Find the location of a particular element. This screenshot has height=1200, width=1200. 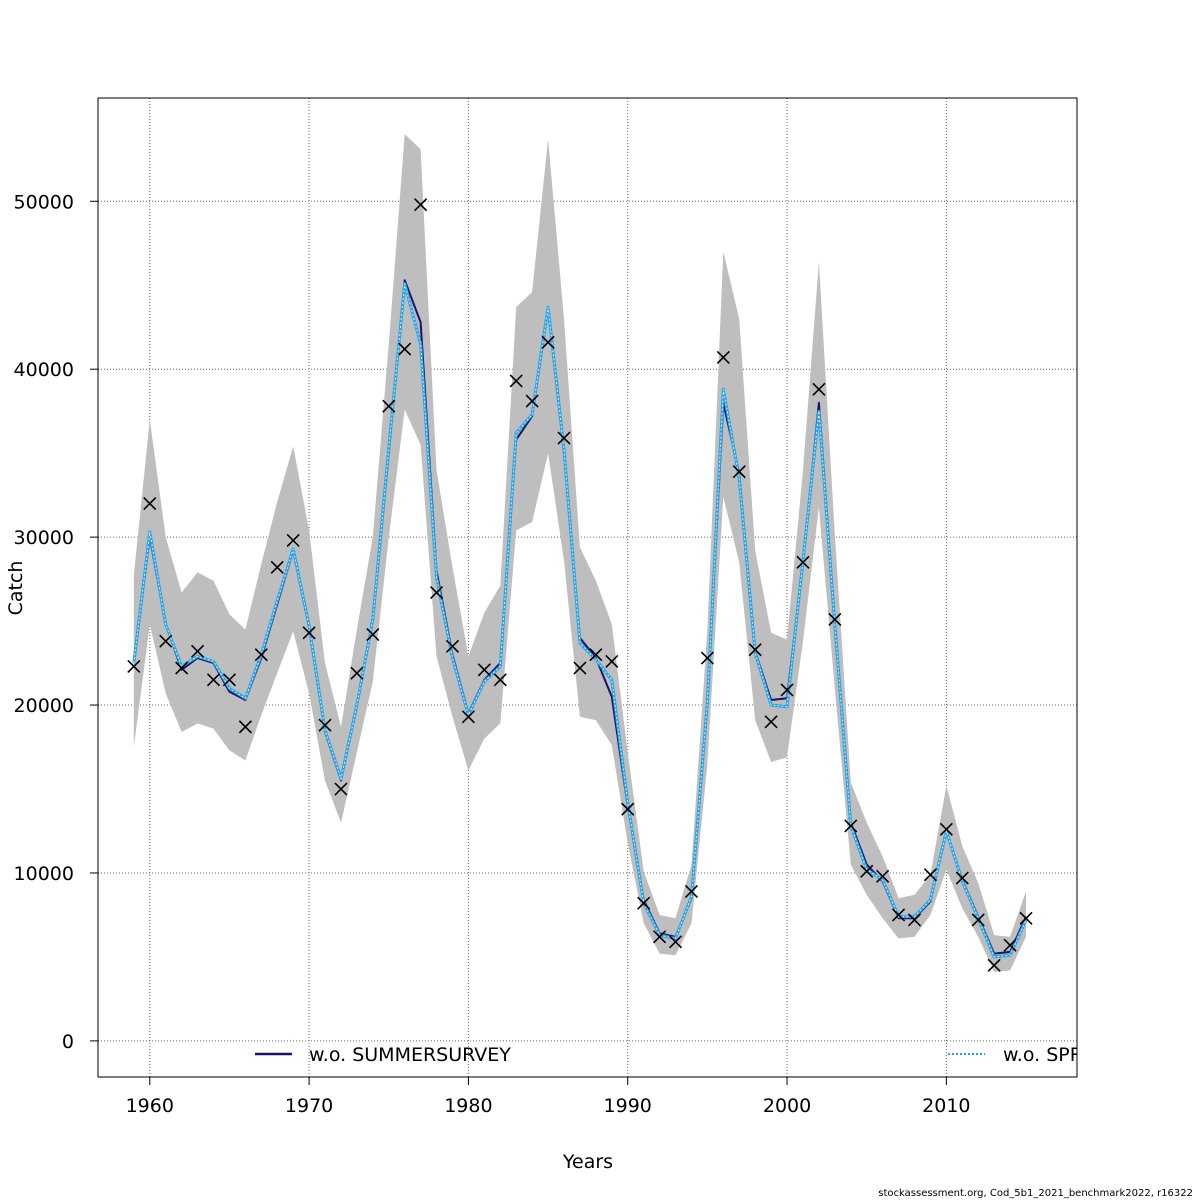

y-axis-title: Catch is located at coordinates (16, 588).